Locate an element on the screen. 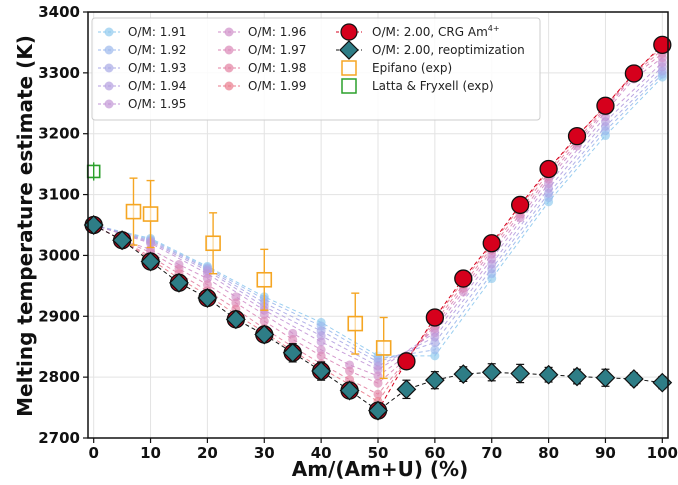  y-tick-label: 2700 is located at coordinates (59, 438).